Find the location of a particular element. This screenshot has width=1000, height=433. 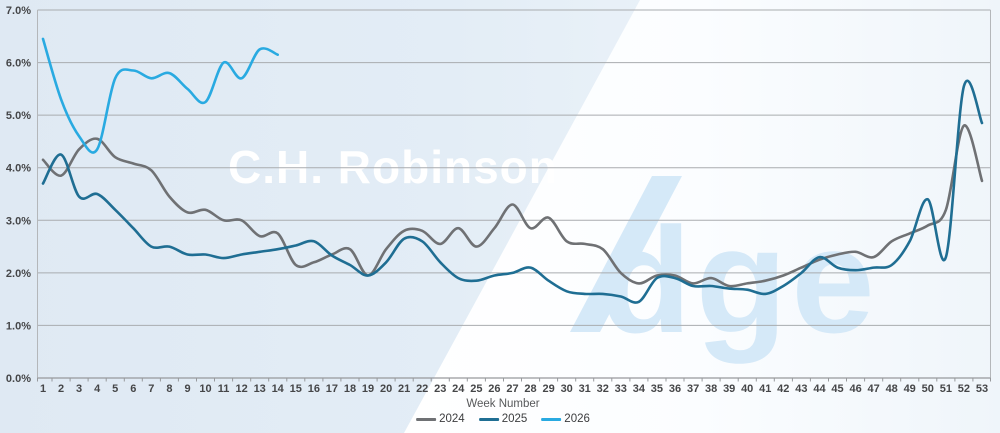

x-tick-label-49: 49 is located at coordinates (910, 389).